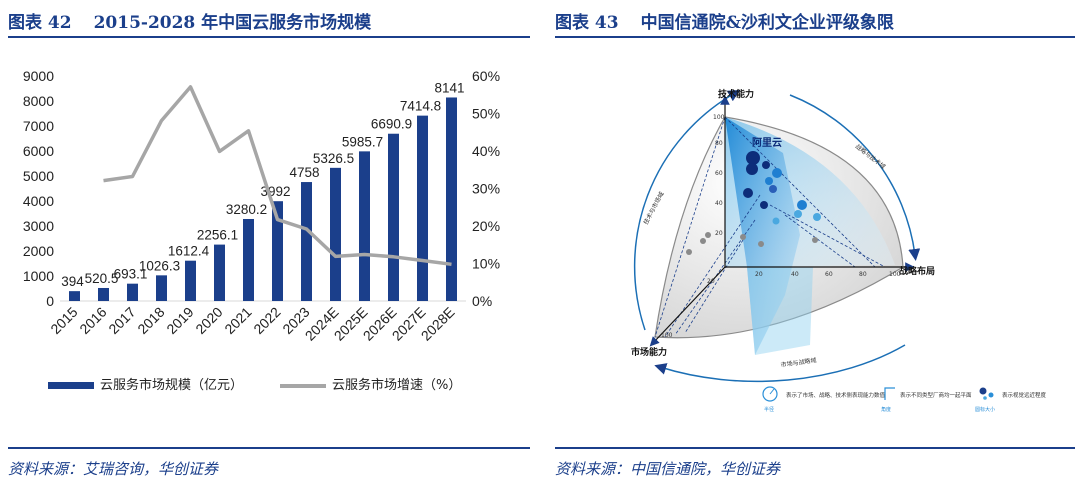  Describe the element at coordinates (277, 176) in the screenshot. I see `growth-rate-line` at that location.